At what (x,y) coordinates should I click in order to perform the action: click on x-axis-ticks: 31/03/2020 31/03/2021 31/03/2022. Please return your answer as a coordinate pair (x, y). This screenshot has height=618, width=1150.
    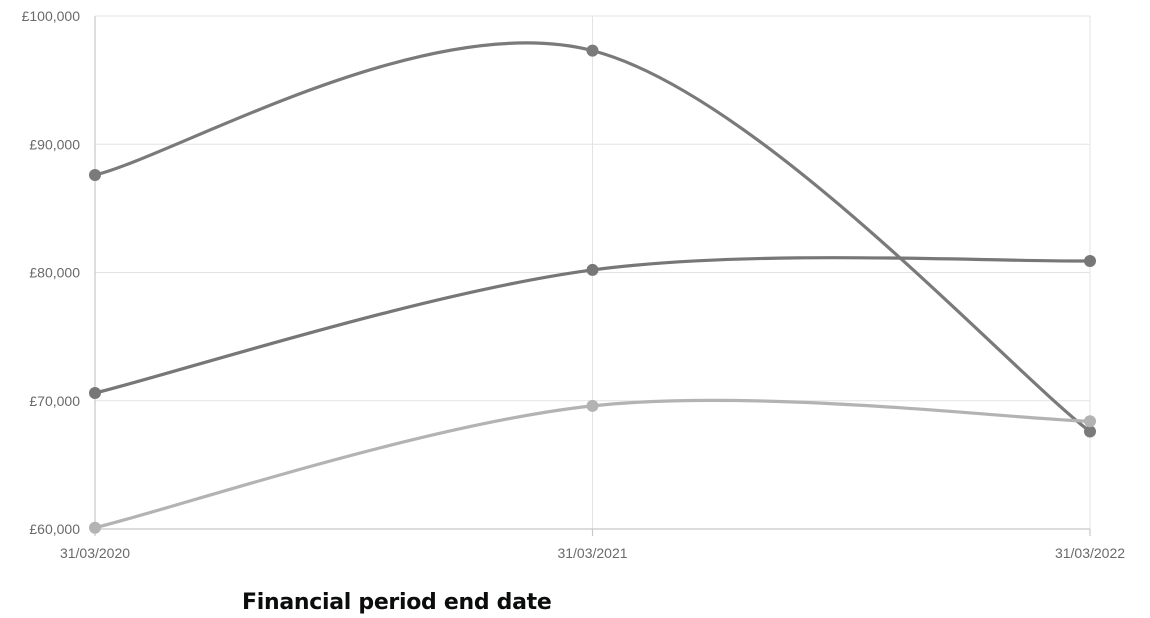
    Looking at the image, I should click on (592, 553).